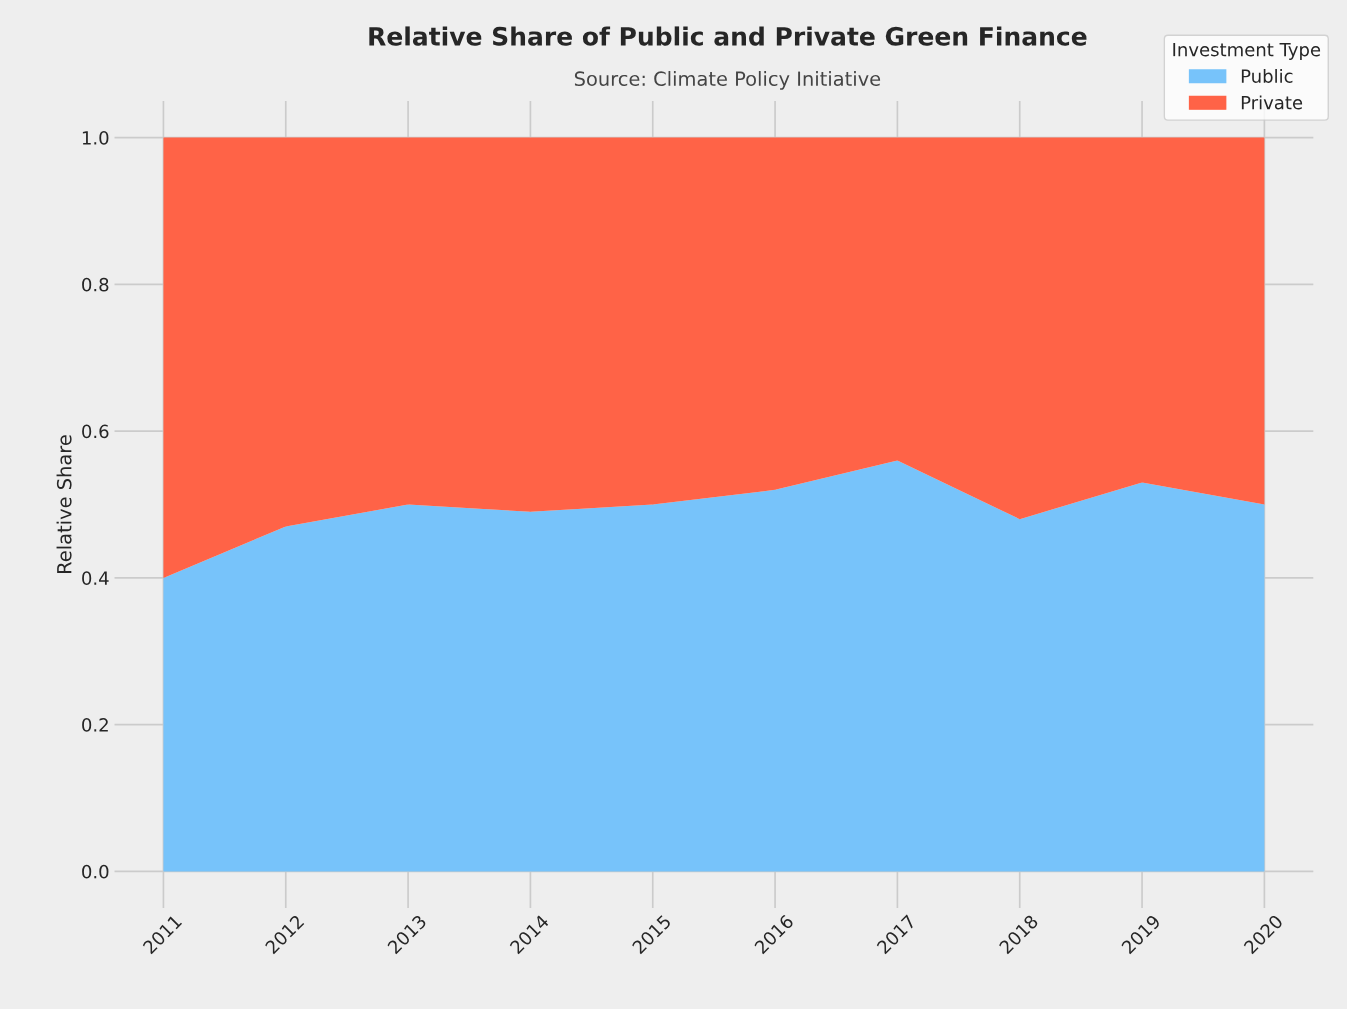  I want to click on chart-subtitle: Source: Climate Policy Initiative, so click(727, 80).